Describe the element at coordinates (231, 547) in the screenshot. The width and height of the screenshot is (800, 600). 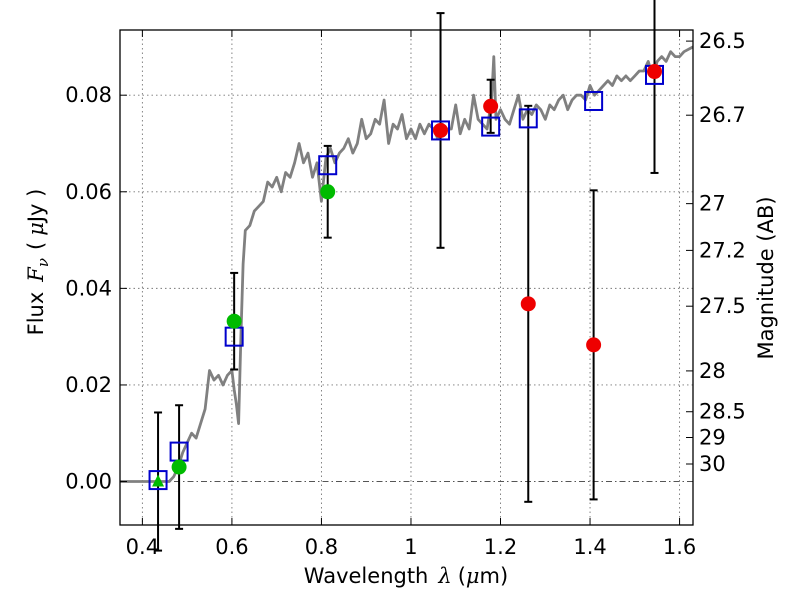
I see `x-tick-label: 0.6` at that location.